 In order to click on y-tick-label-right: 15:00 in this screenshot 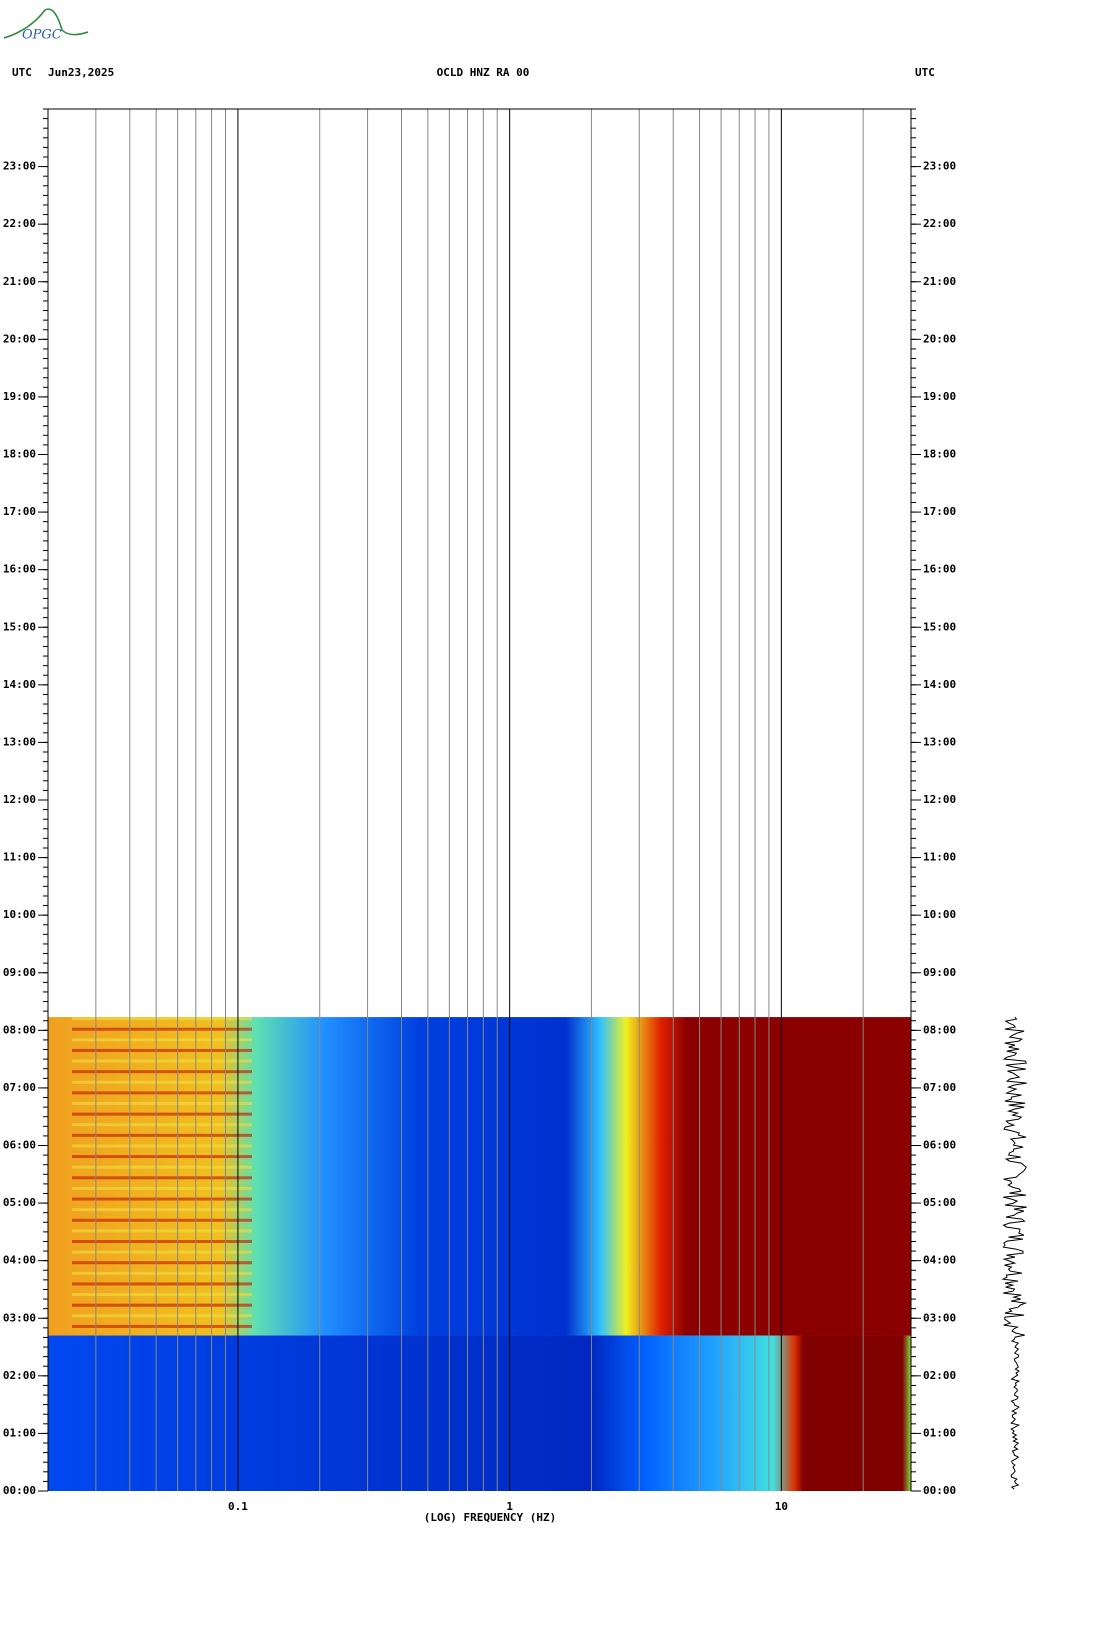, I will do `click(939, 626)`.